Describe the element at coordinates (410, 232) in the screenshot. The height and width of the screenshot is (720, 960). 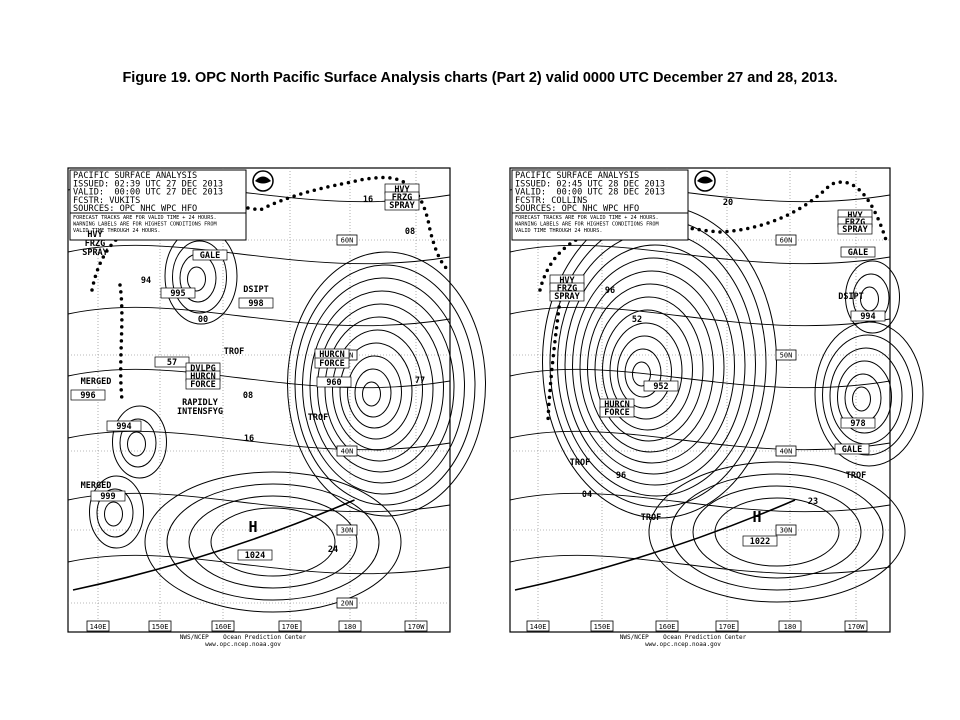
I see `map-label: 08` at that location.